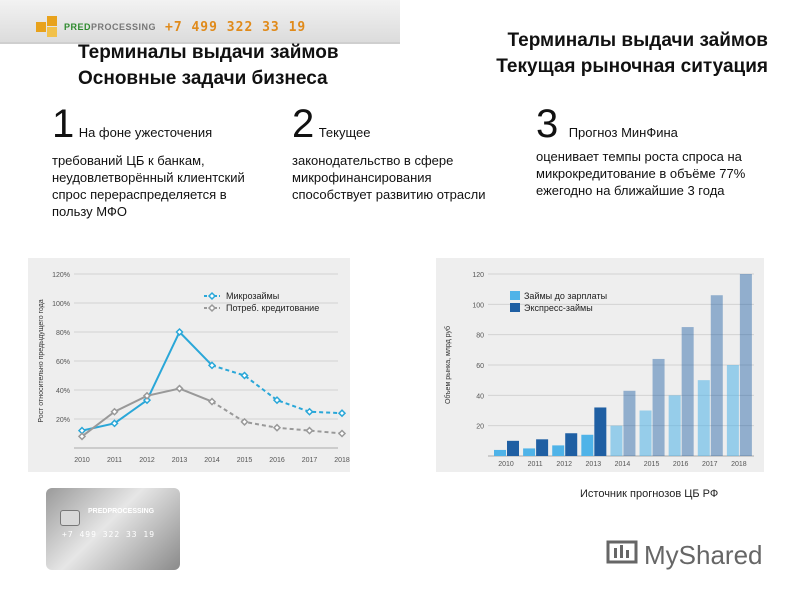 The width and height of the screenshot is (800, 600). Describe the element at coordinates (63, 391) in the screenshot. I see `y-tick-label: 40%` at that location.